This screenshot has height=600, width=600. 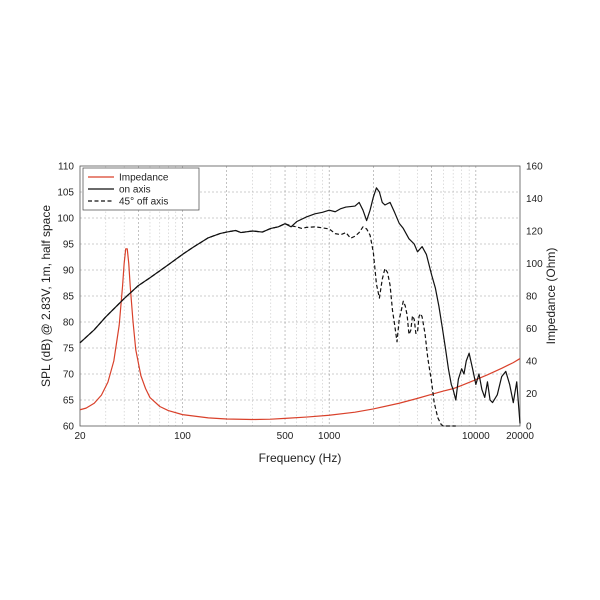 I want to click on y-right-tick-label: 160, so click(x=534, y=167).